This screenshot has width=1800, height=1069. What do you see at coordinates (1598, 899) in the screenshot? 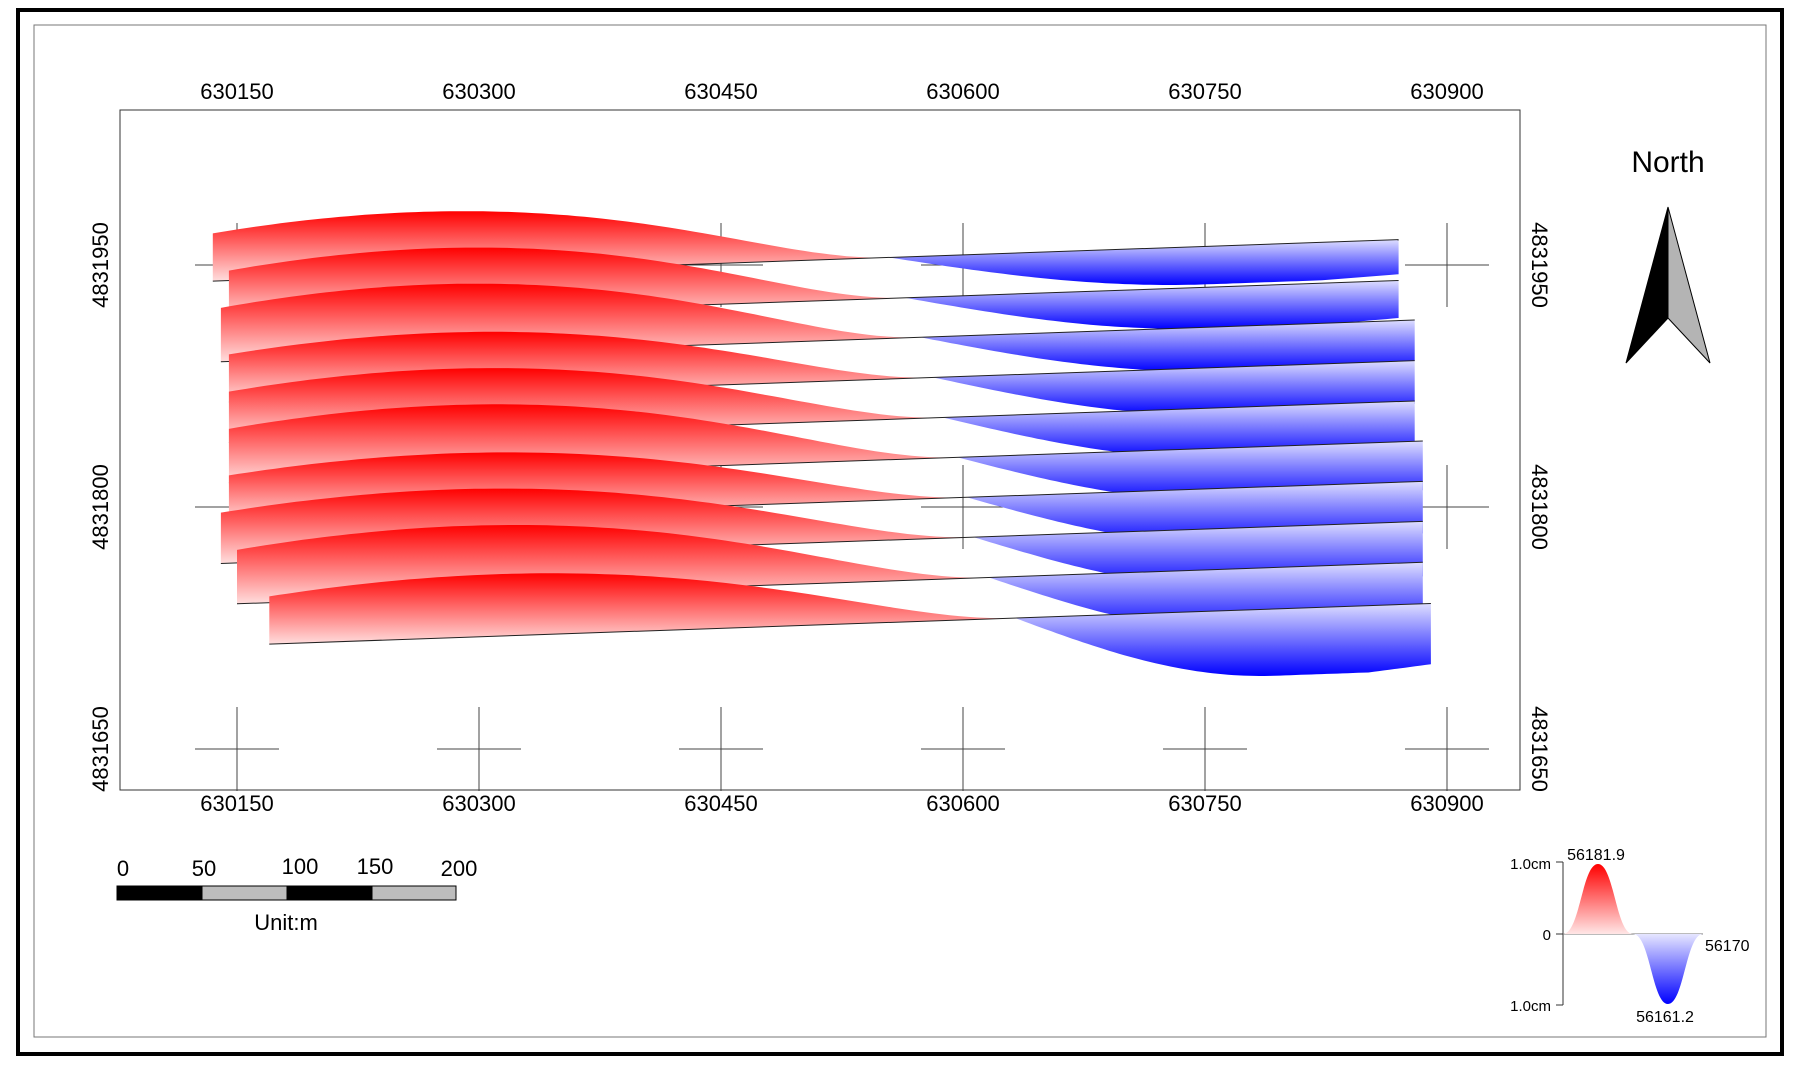
I see `legend-positive-lobe` at bounding box center [1598, 899].